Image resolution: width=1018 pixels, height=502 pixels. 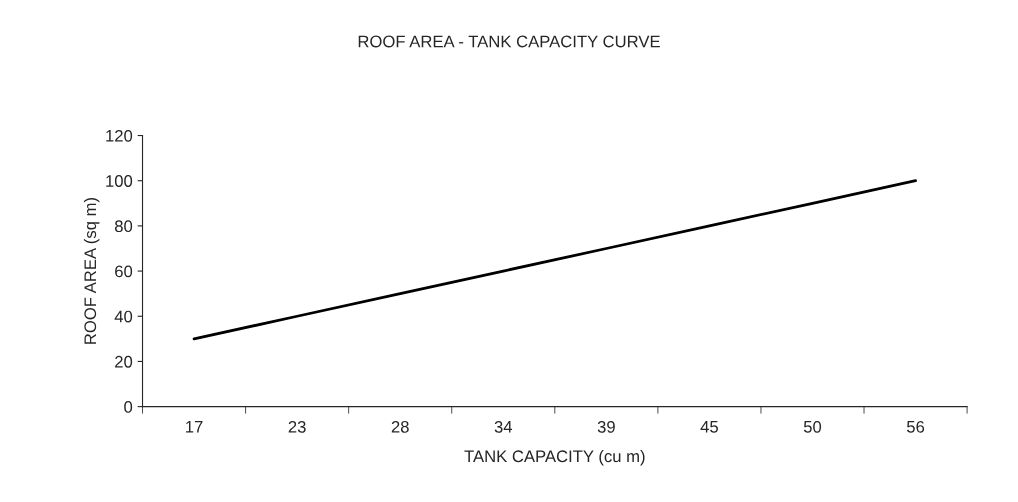 What do you see at coordinates (123, 316) in the screenshot?
I see `y-tick-label: 40` at bounding box center [123, 316].